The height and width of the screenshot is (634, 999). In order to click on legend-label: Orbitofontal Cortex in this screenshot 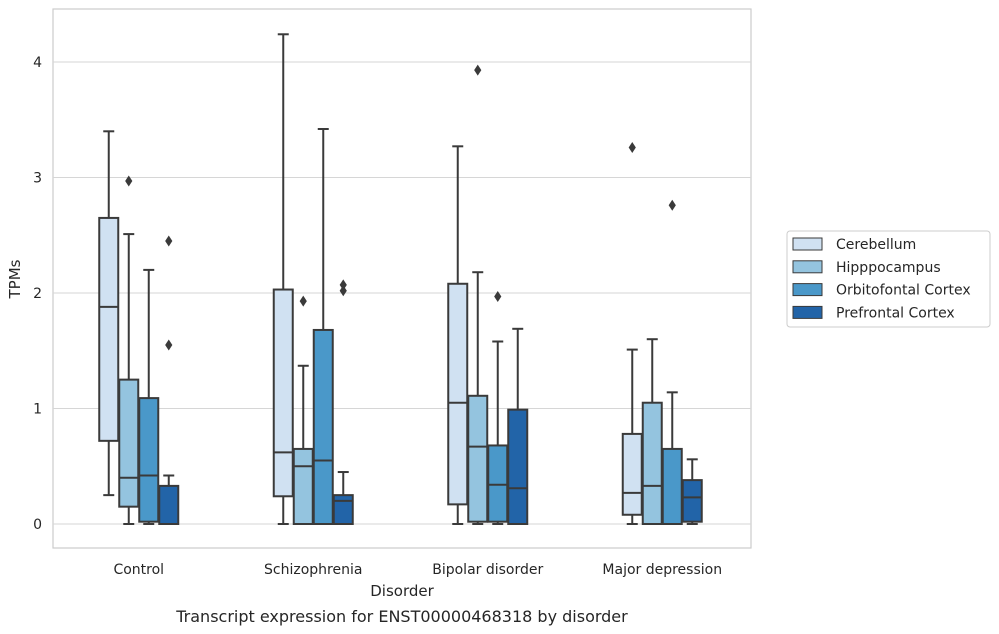, I will do `click(903, 291)`.